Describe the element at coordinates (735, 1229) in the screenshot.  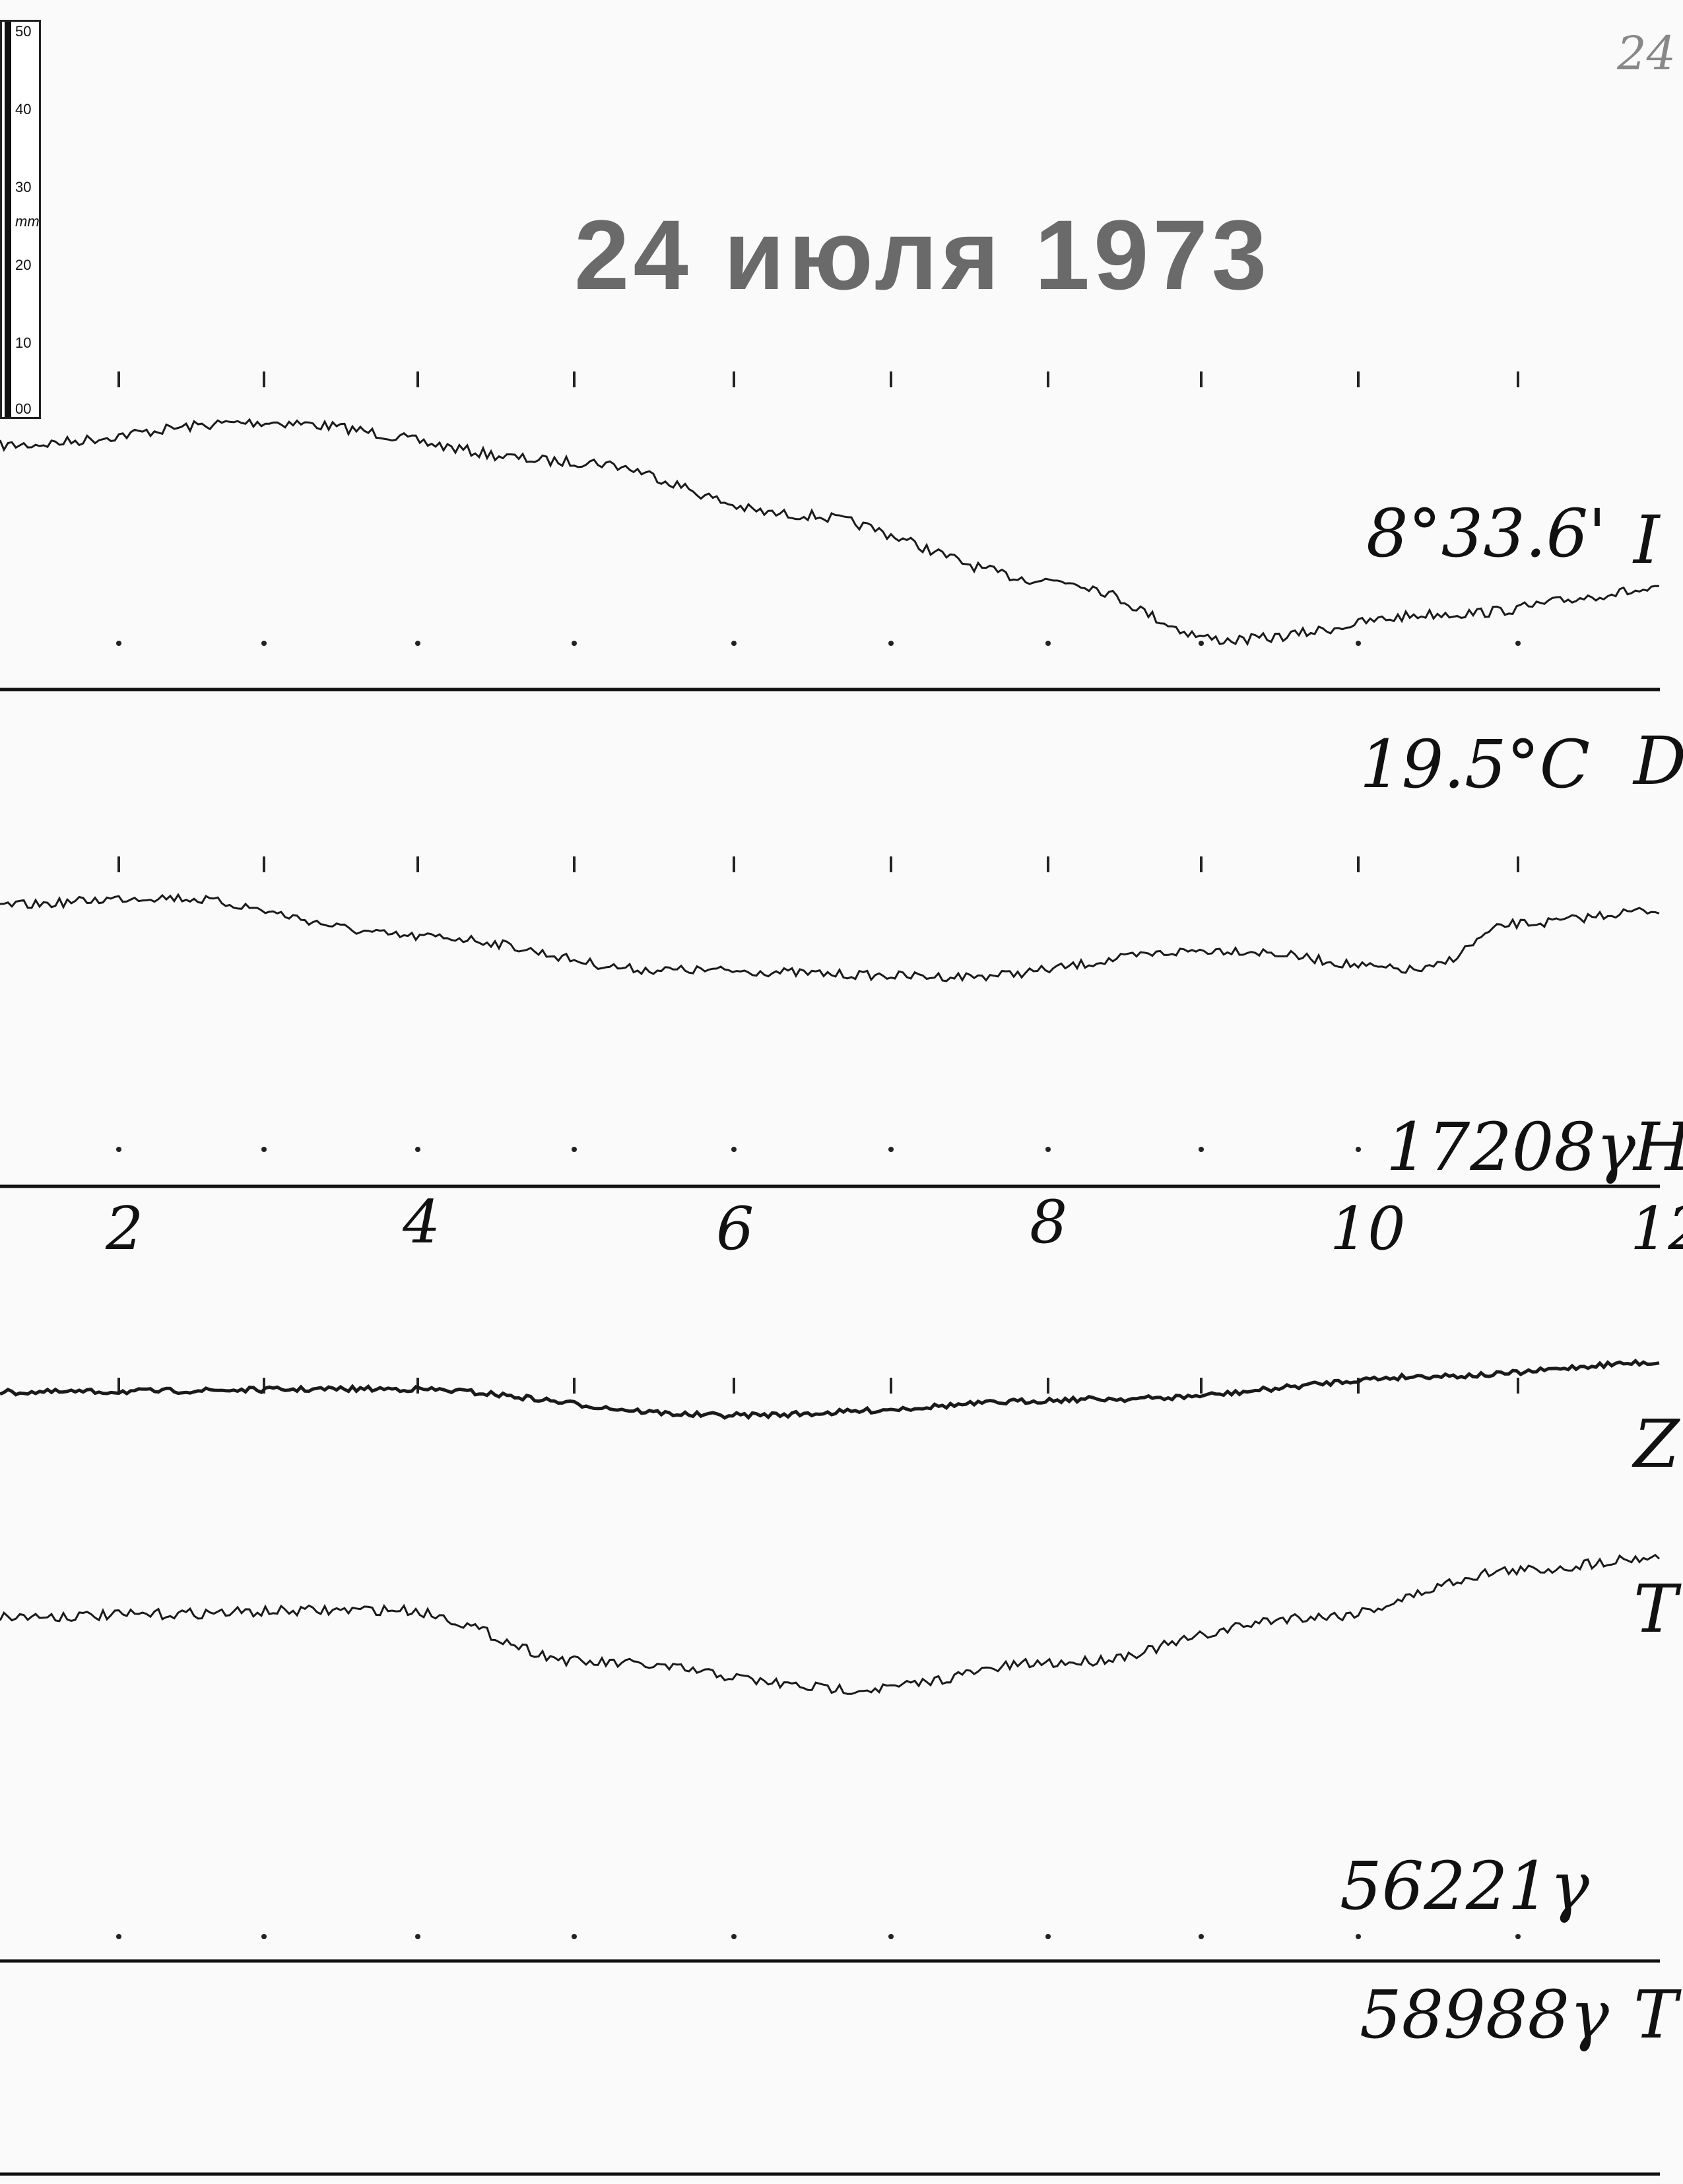
I see `hour-label: 6` at that location.